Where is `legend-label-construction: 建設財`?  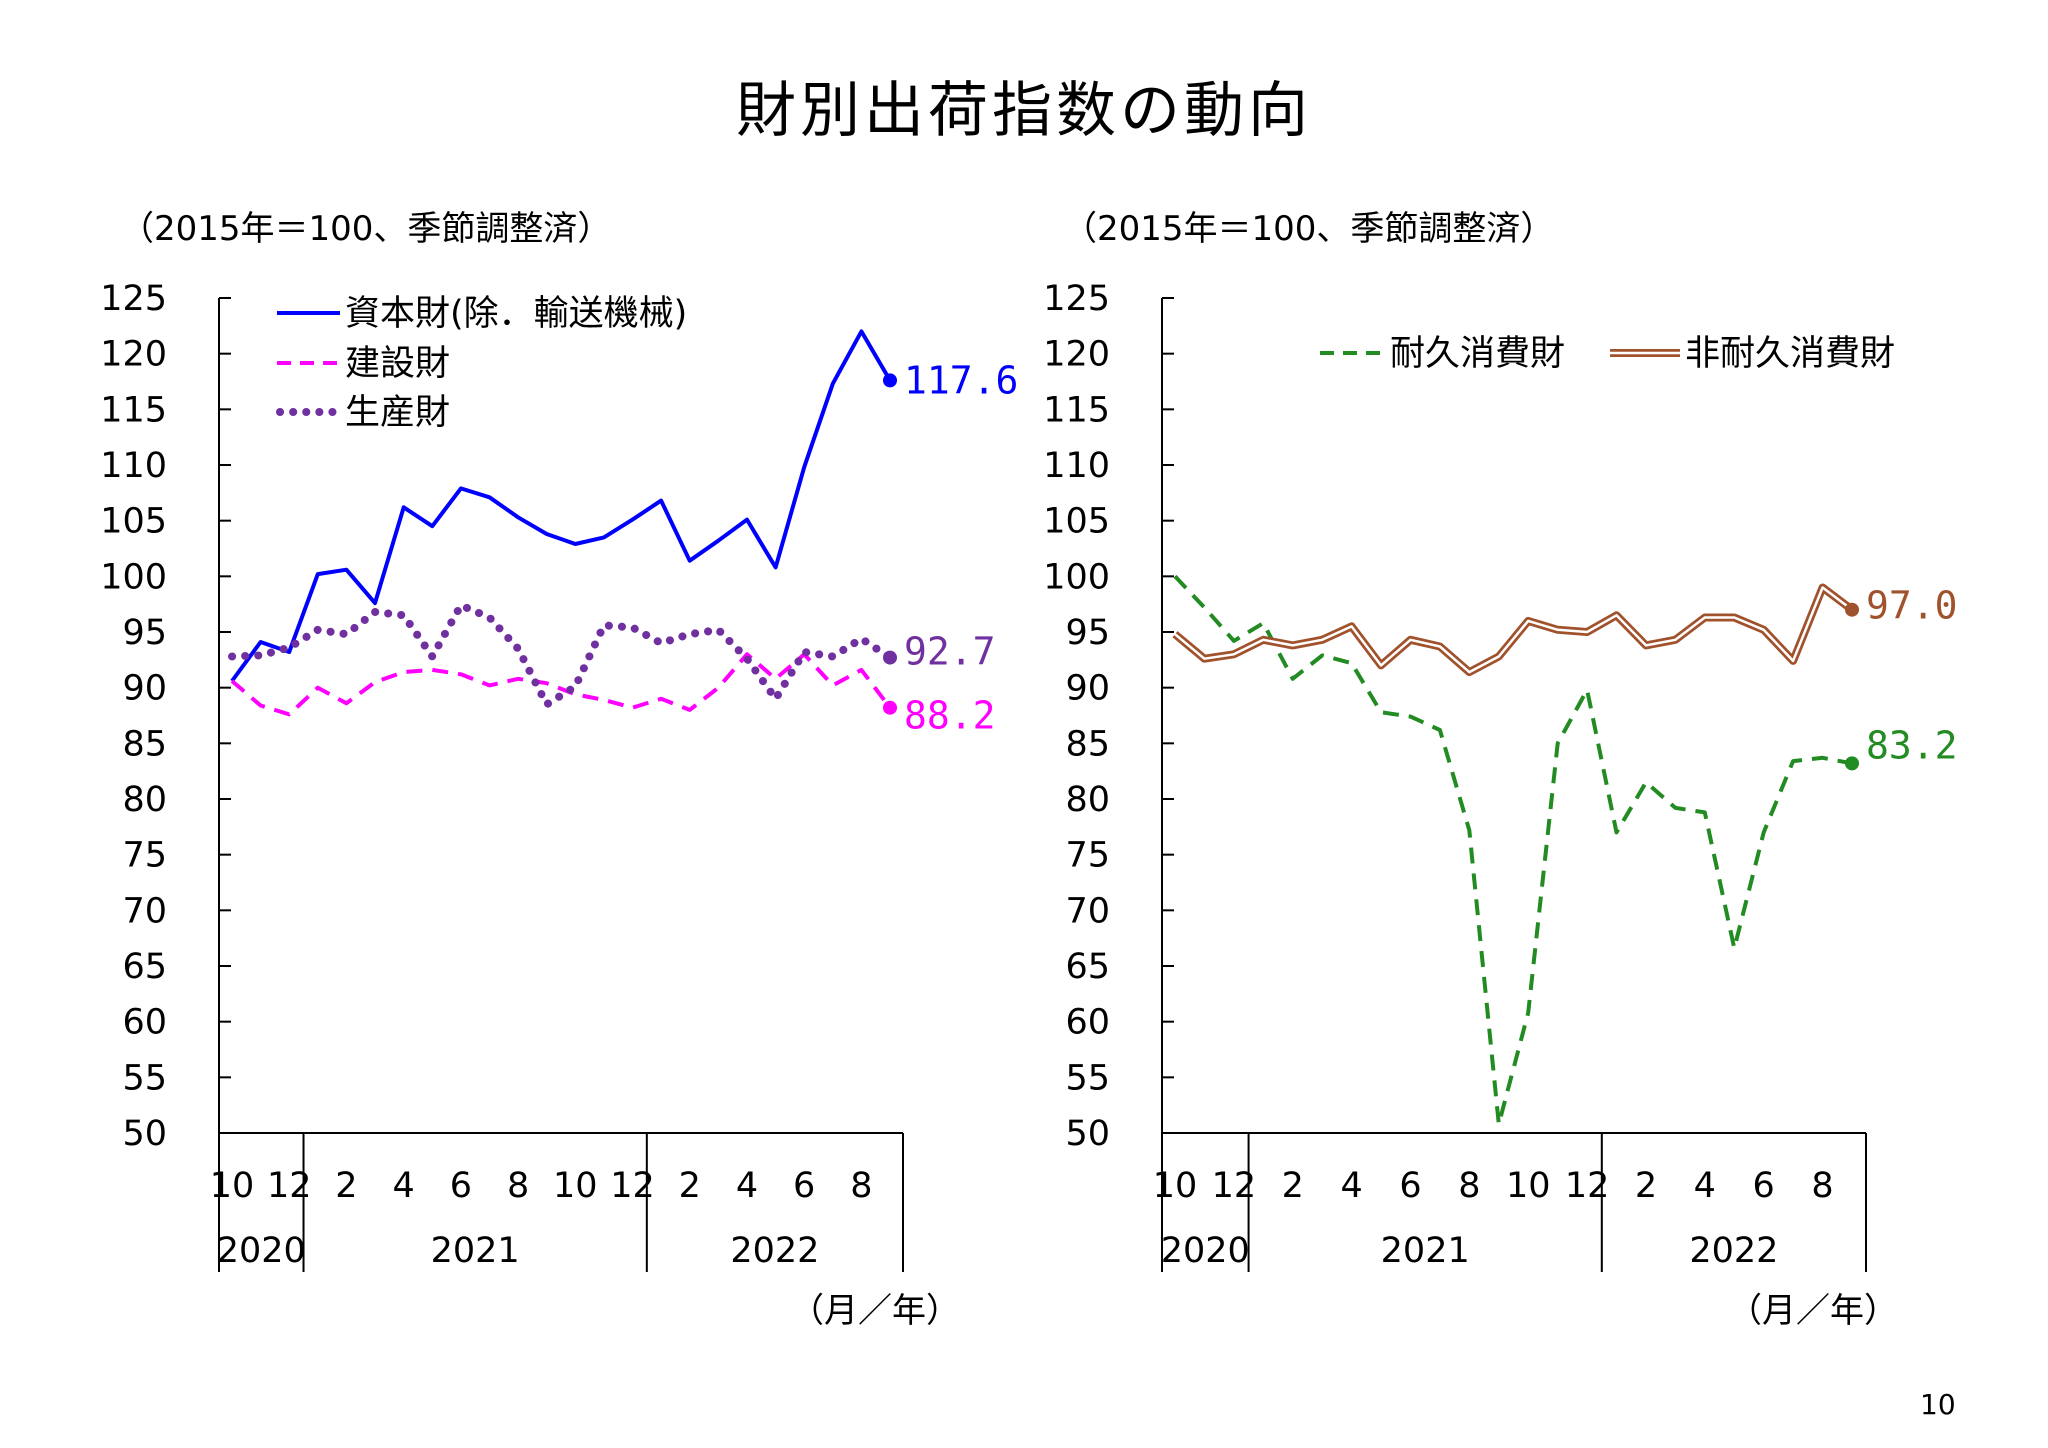
legend-label-construction: 建設財 is located at coordinates (397, 364).